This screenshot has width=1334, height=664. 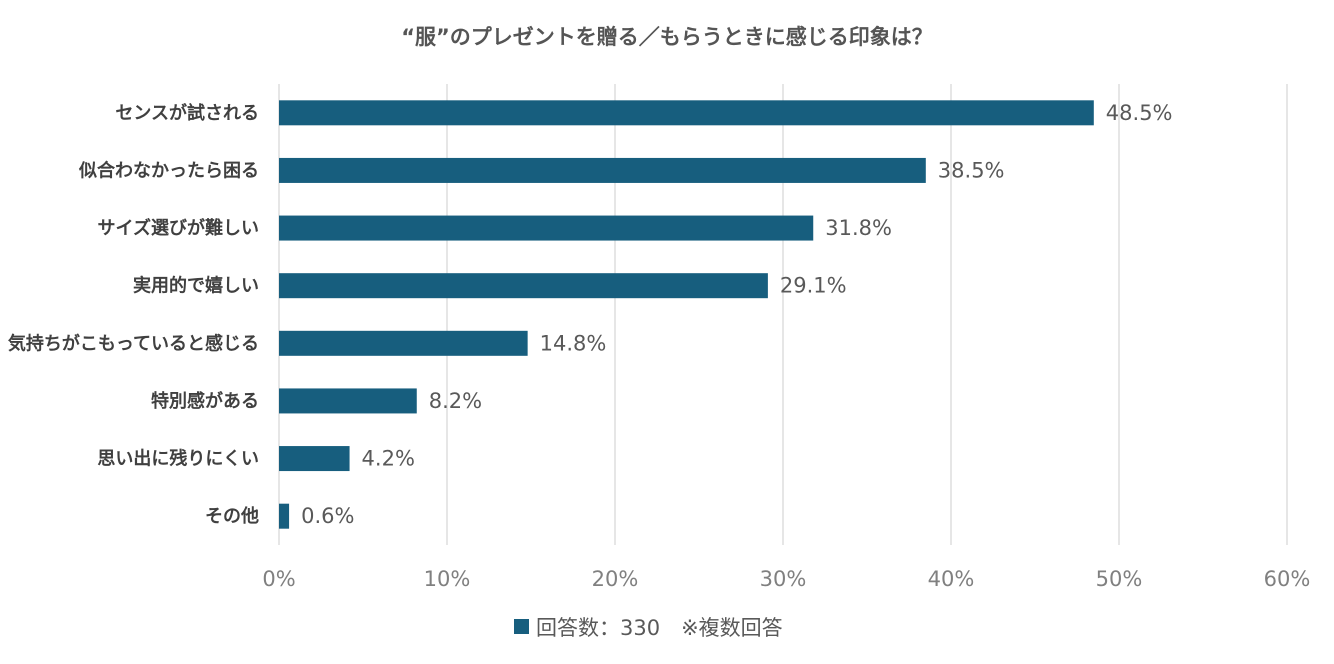 I want to click on category-label: サイズ選びが難しい, so click(x=178, y=228).